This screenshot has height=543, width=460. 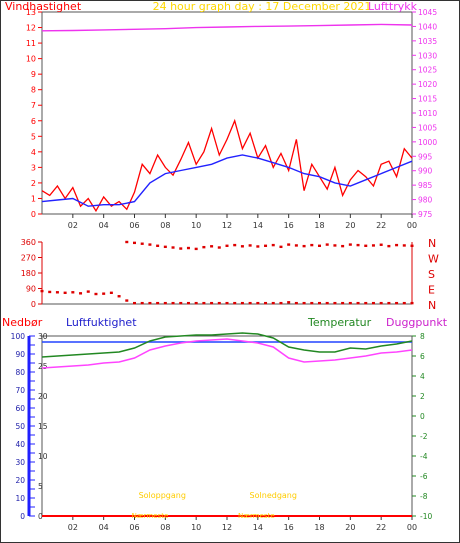 What do you see at coordinates (425, 156) in the screenshot?
I see `pressure-tick-label: 995` at bounding box center [425, 156].